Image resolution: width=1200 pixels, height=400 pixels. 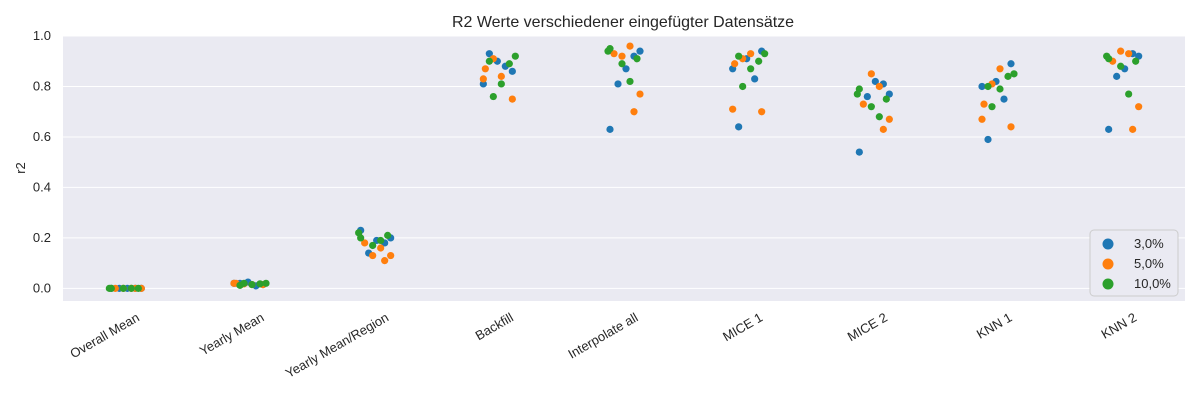 I want to click on x-tick-label: Yearly Mean/Region, so click(x=337, y=345).